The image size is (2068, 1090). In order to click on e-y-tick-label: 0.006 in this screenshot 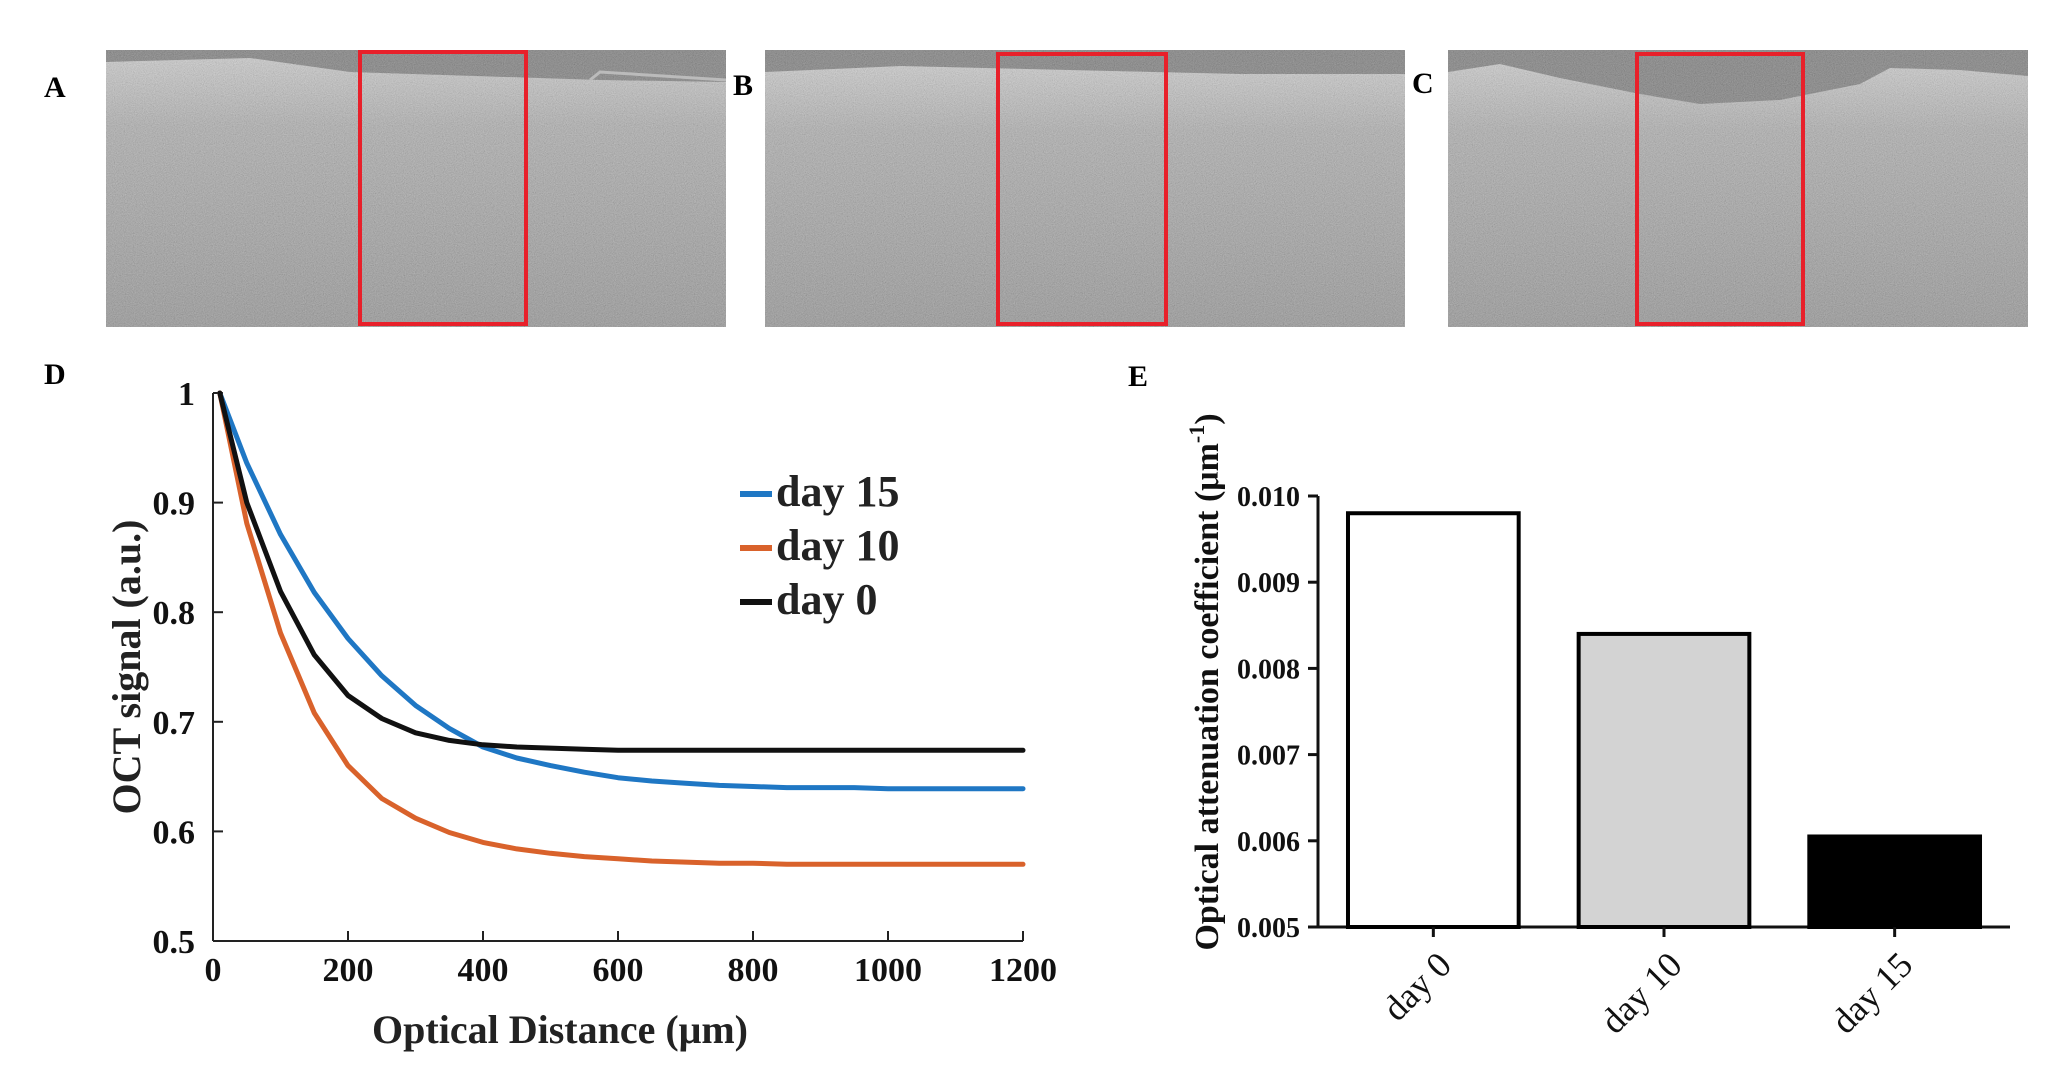, I will do `click(1268, 842)`.